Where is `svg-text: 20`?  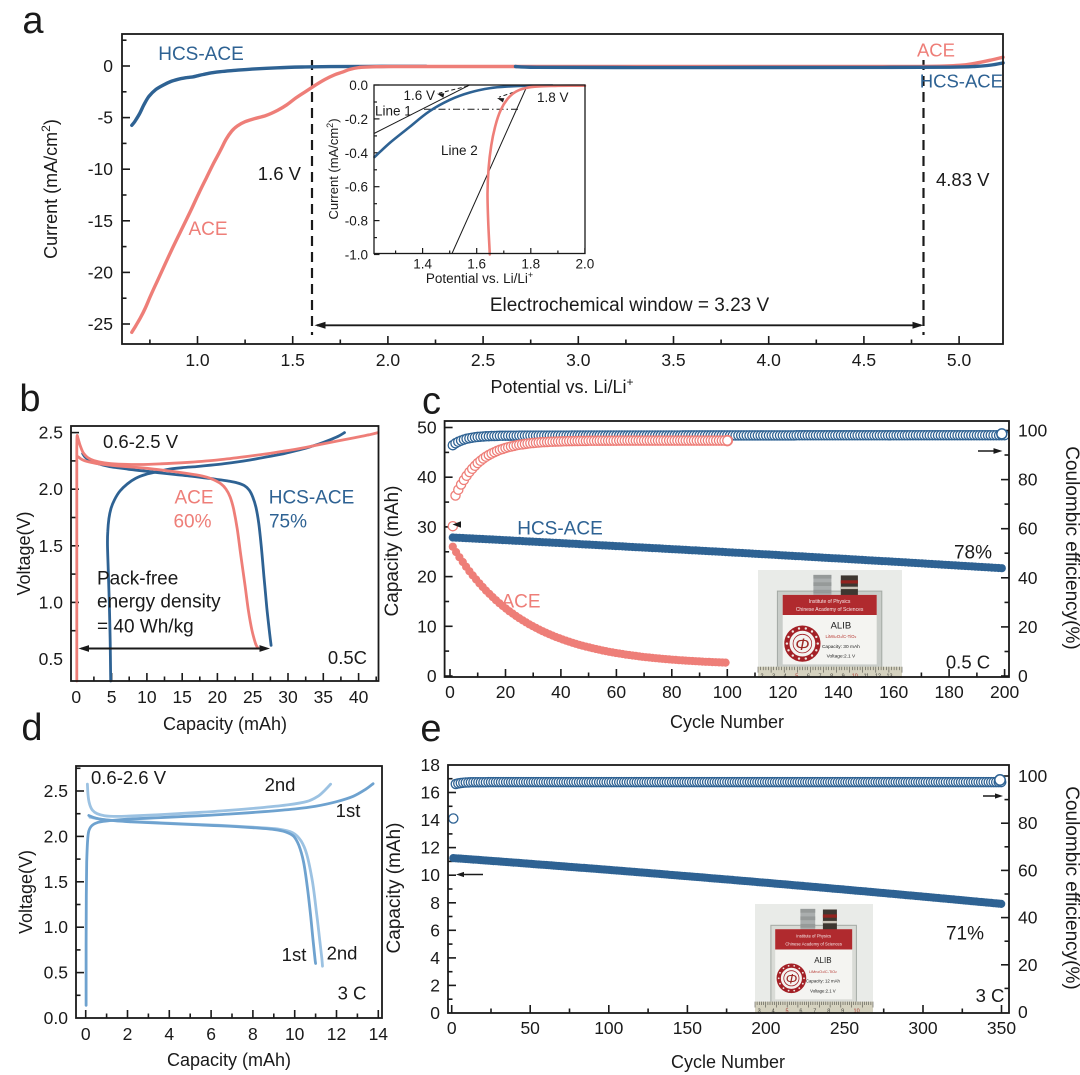
svg-text: 20 is located at coordinates (506, 692).